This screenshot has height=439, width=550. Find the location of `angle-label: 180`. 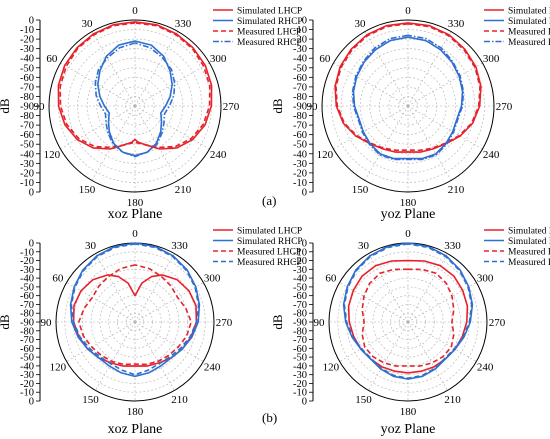

angle-label: 180 is located at coordinates (408, 203).